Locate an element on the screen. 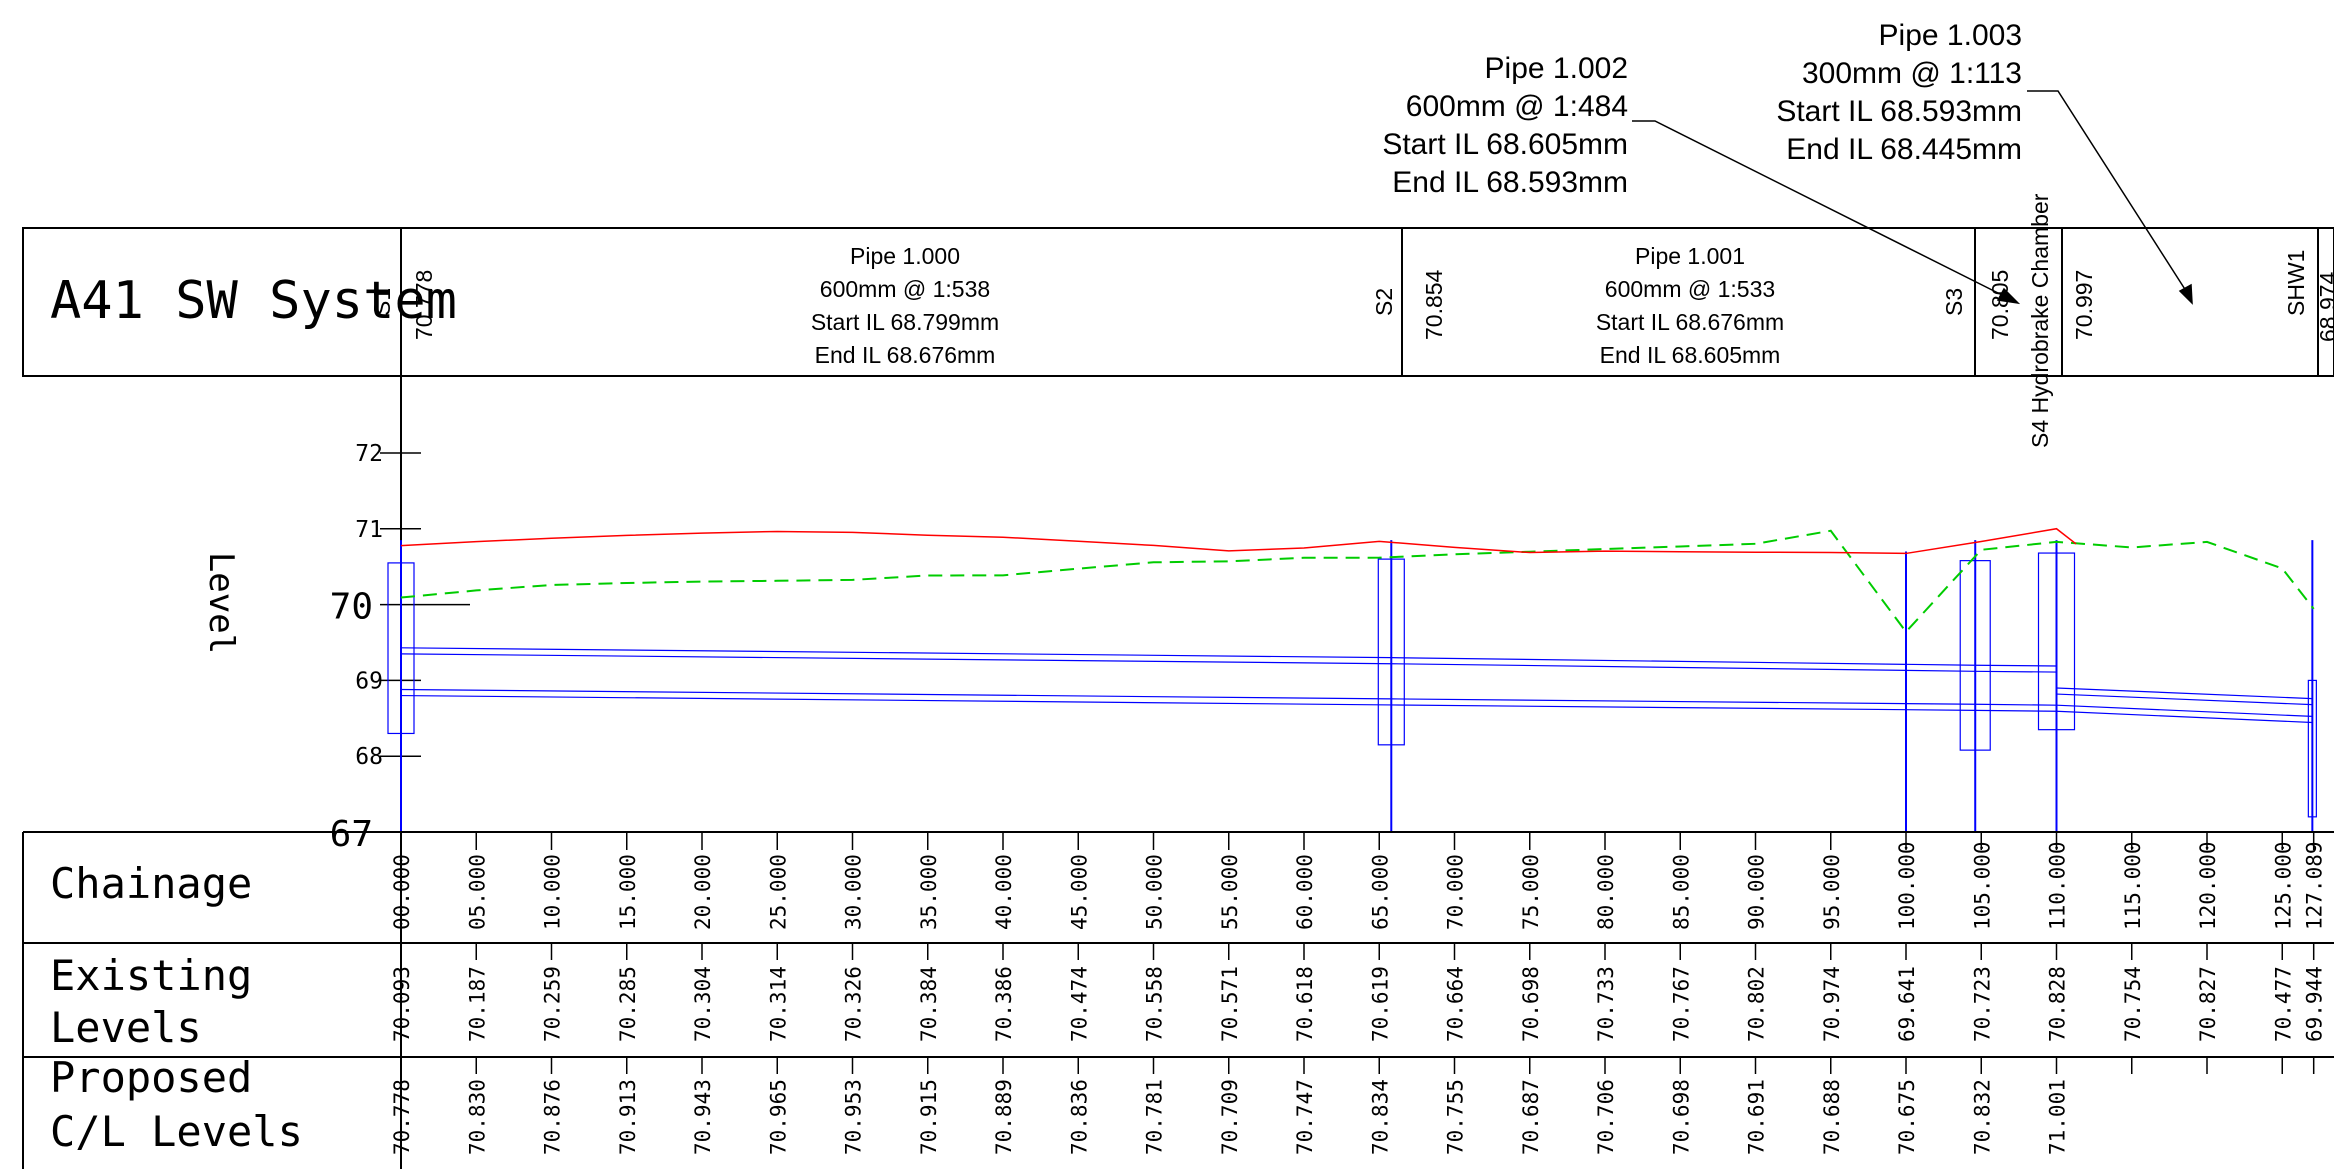 This screenshot has height=1169, width=2334. annotation-line: End IL 68.445mm is located at coordinates (1904, 149).